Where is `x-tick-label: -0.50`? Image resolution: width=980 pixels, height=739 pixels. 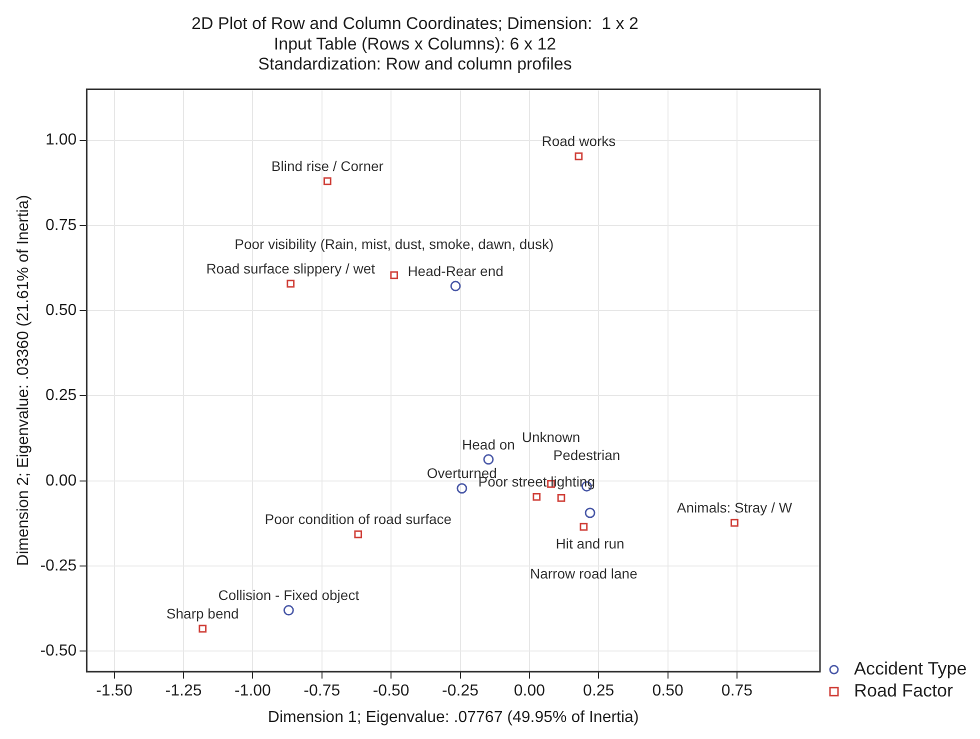
x-tick-label: -0.50 is located at coordinates (391, 691).